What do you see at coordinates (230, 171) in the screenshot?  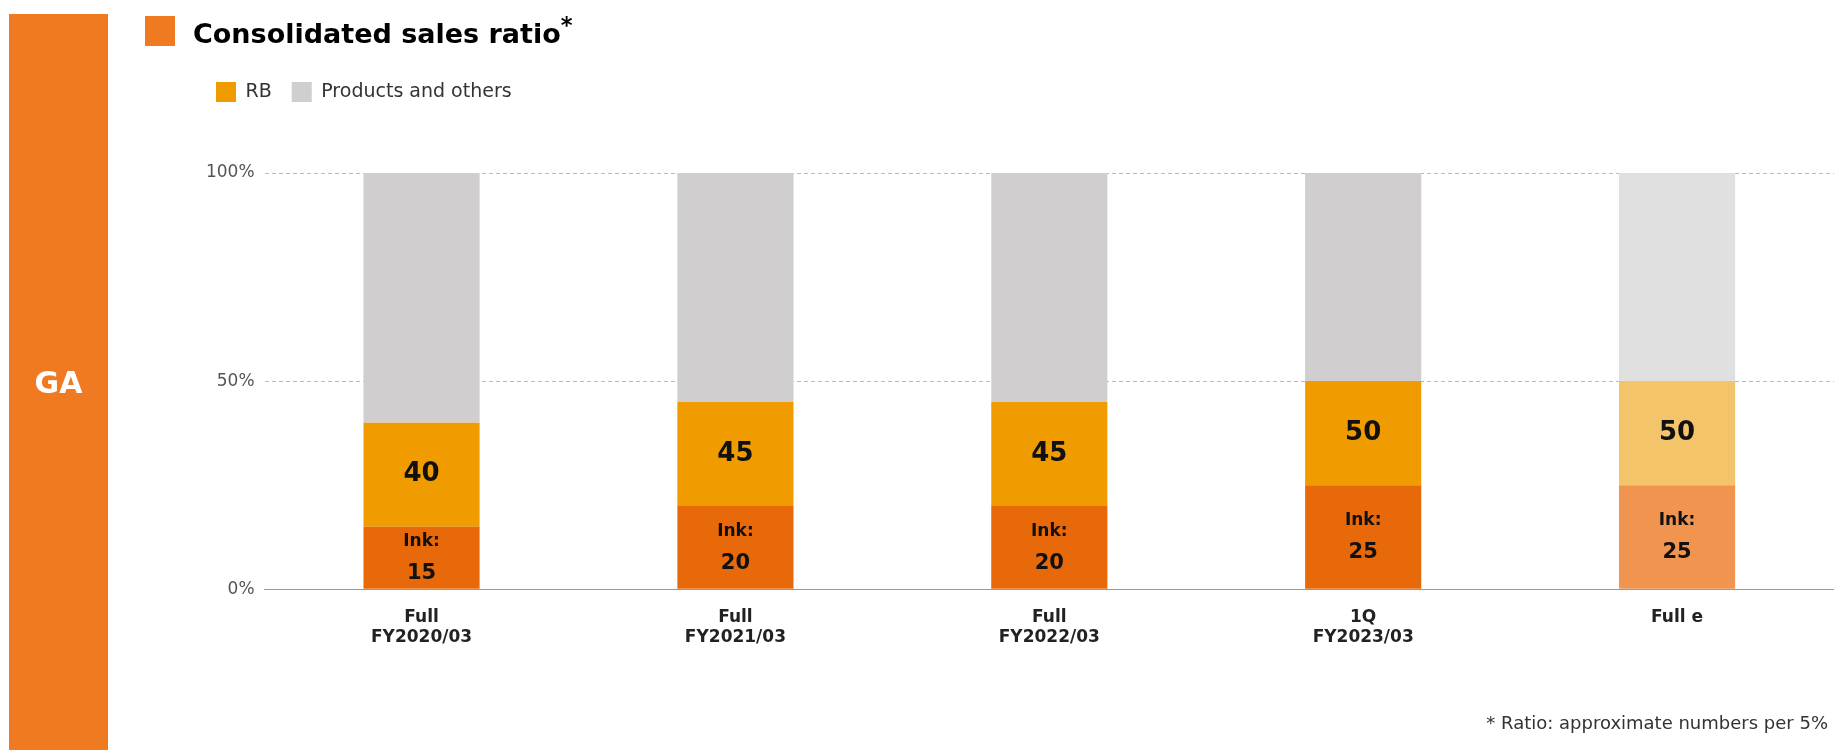 I see `y-tick-label: 100%` at bounding box center [230, 171].